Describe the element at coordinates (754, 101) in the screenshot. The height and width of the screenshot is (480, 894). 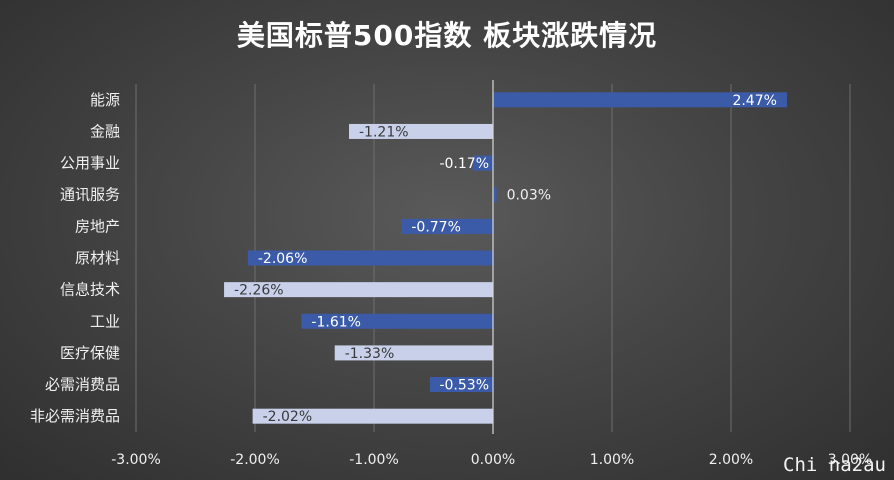
I see `data-label: 2.47%` at that location.